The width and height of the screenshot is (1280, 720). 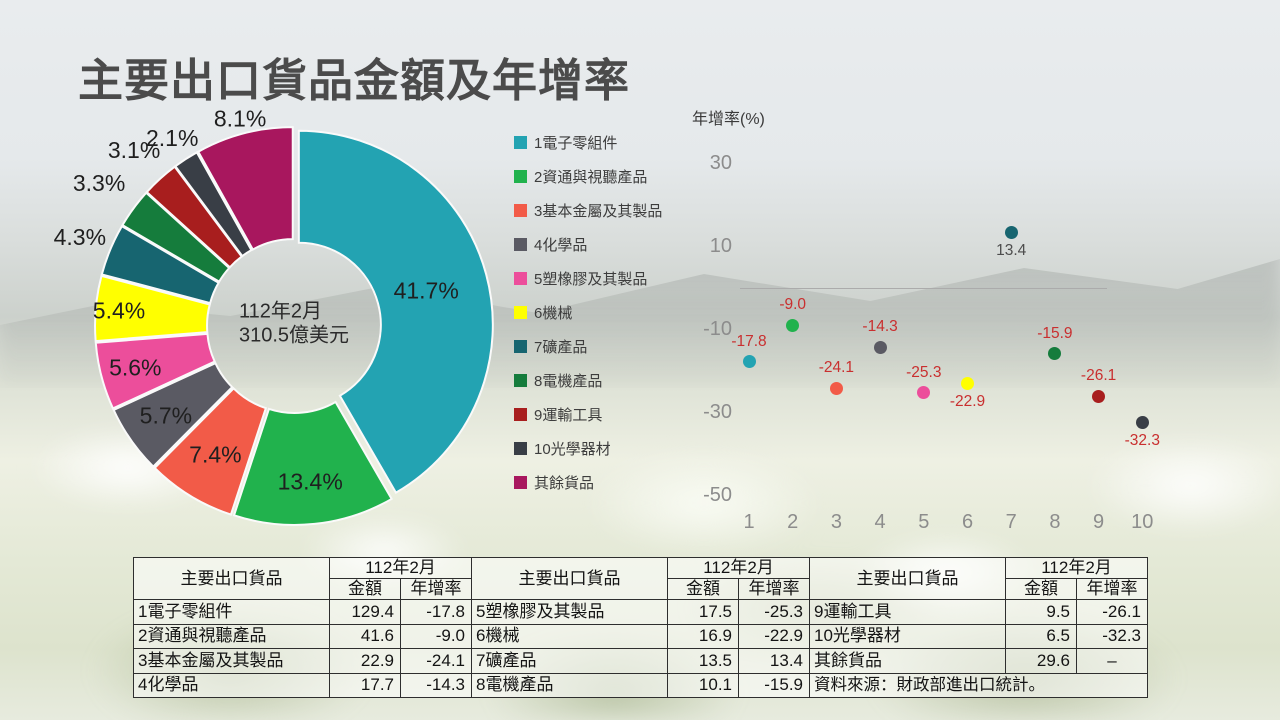 I want to click on cell-product: 2資通與視聽產品, so click(x=231, y=636).